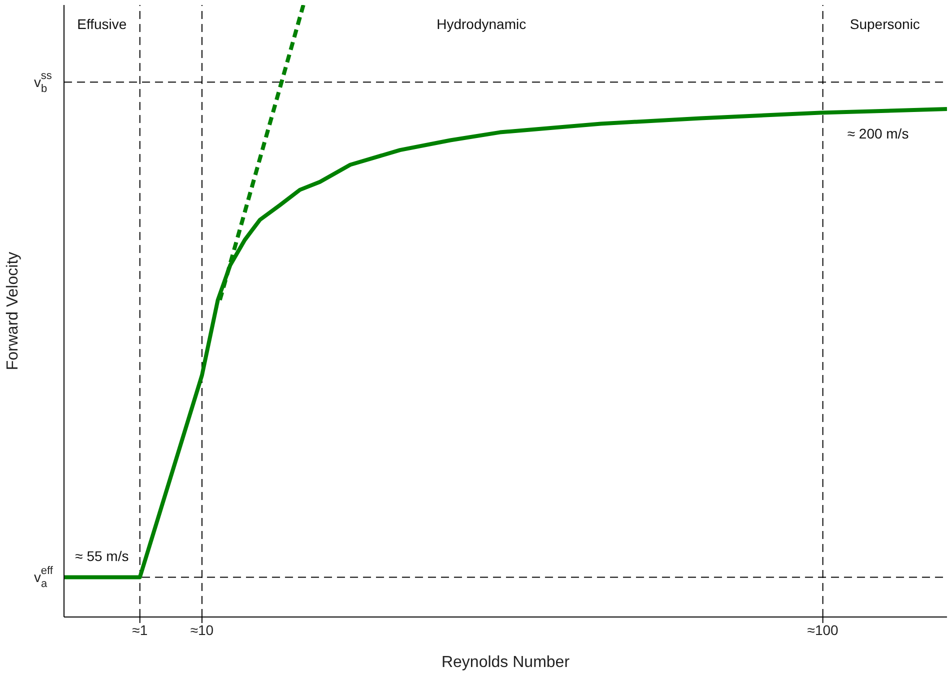  I want to click on annotation: Hydrodynamic, so click(481, 24).